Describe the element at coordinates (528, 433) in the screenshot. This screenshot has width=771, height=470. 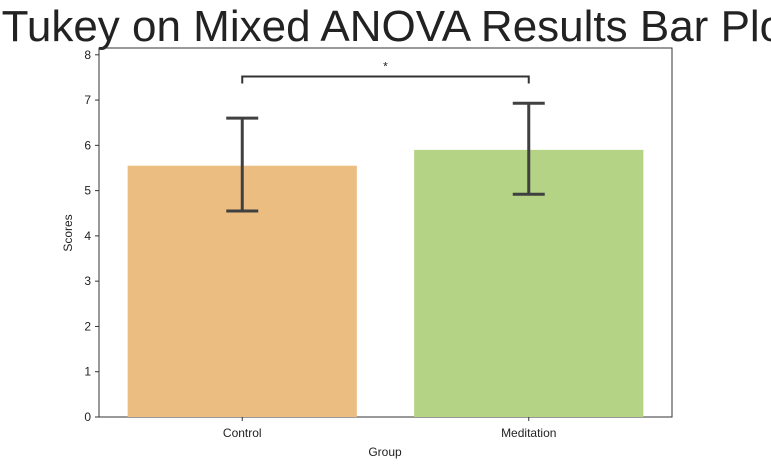
I see `x-tick-label: Meditation` at that location.